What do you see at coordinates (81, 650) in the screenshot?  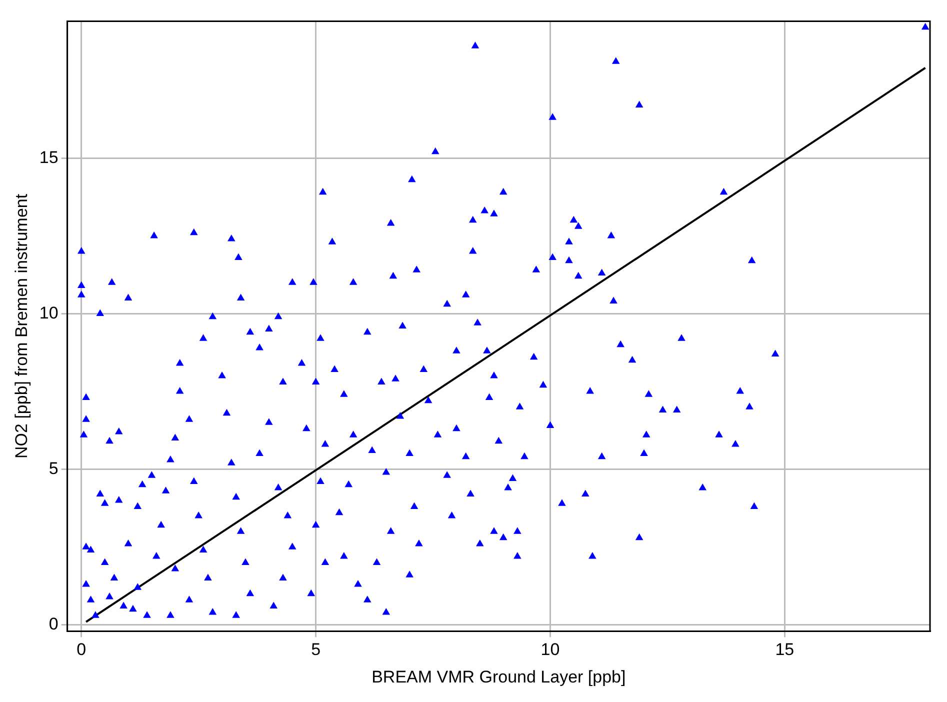 I see `x-tick-label: 0` at bounding box center [81, 650].